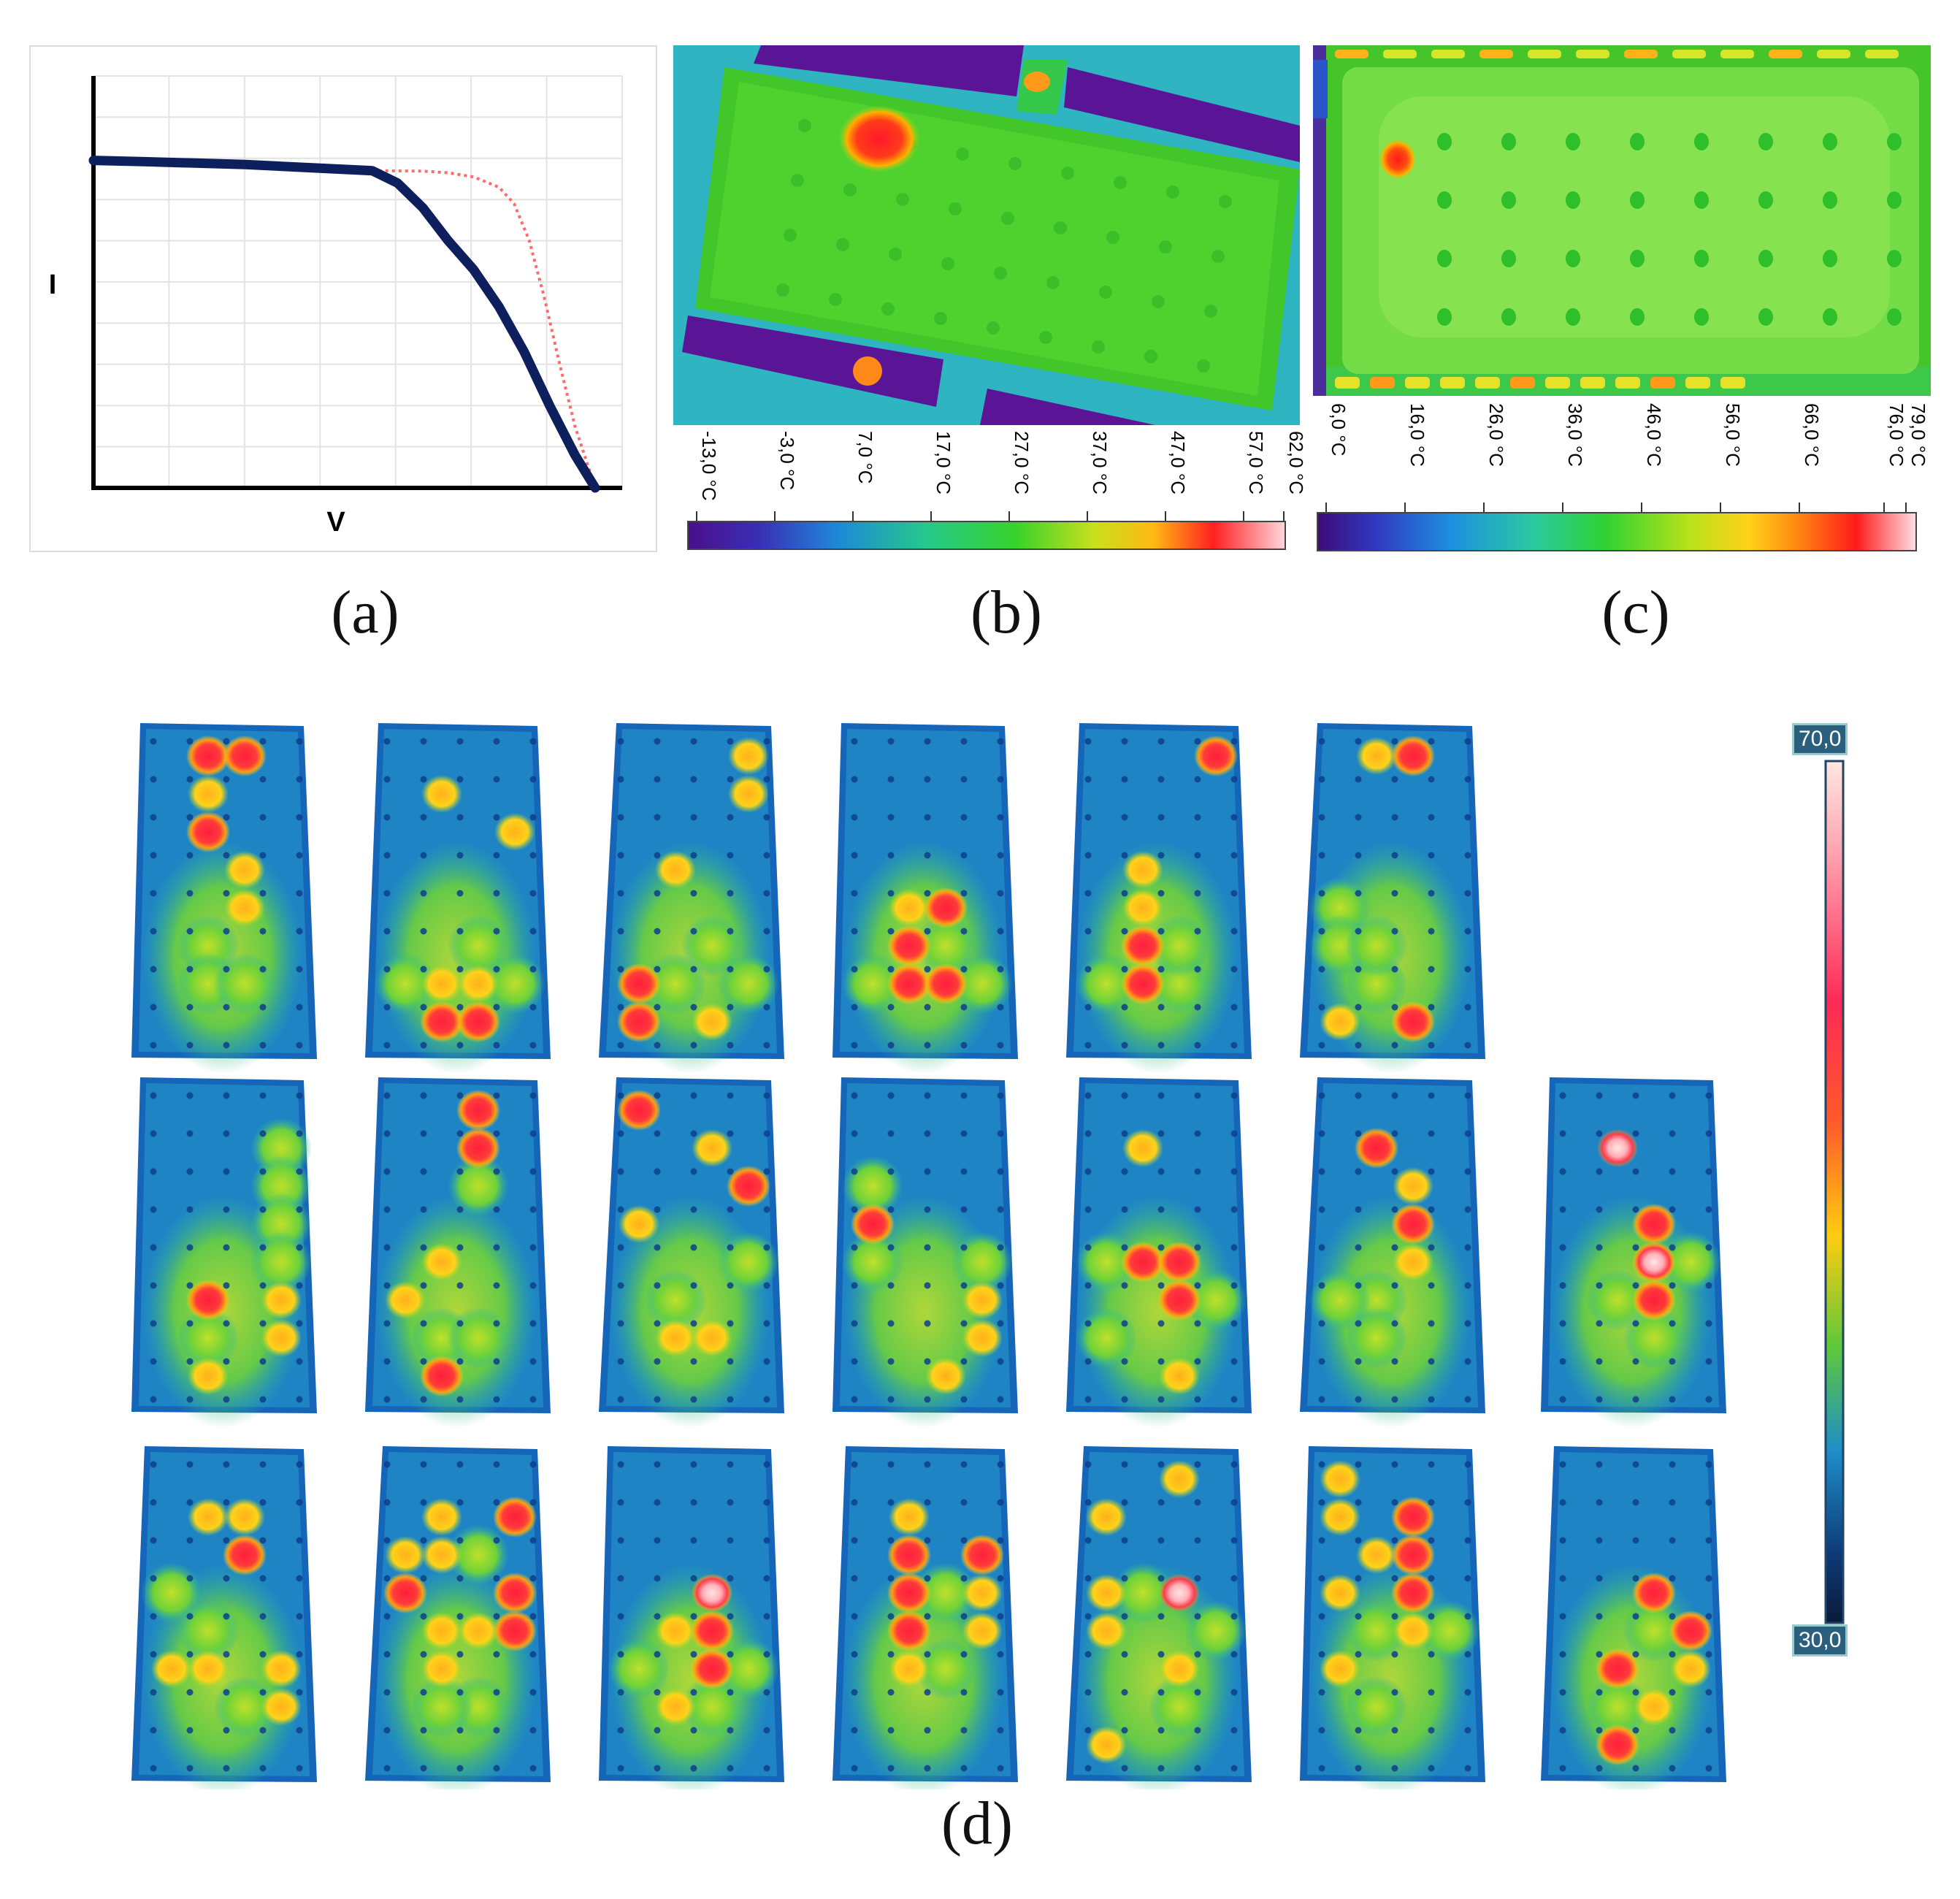  Describe the element at coordinates (1592, 383) in the screenshot. I see `edge-warm` at that location.